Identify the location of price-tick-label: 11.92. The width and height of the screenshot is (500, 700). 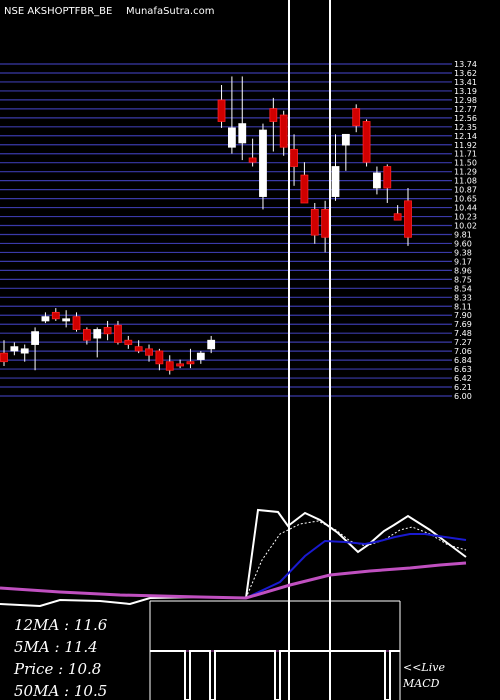
(465, 145).